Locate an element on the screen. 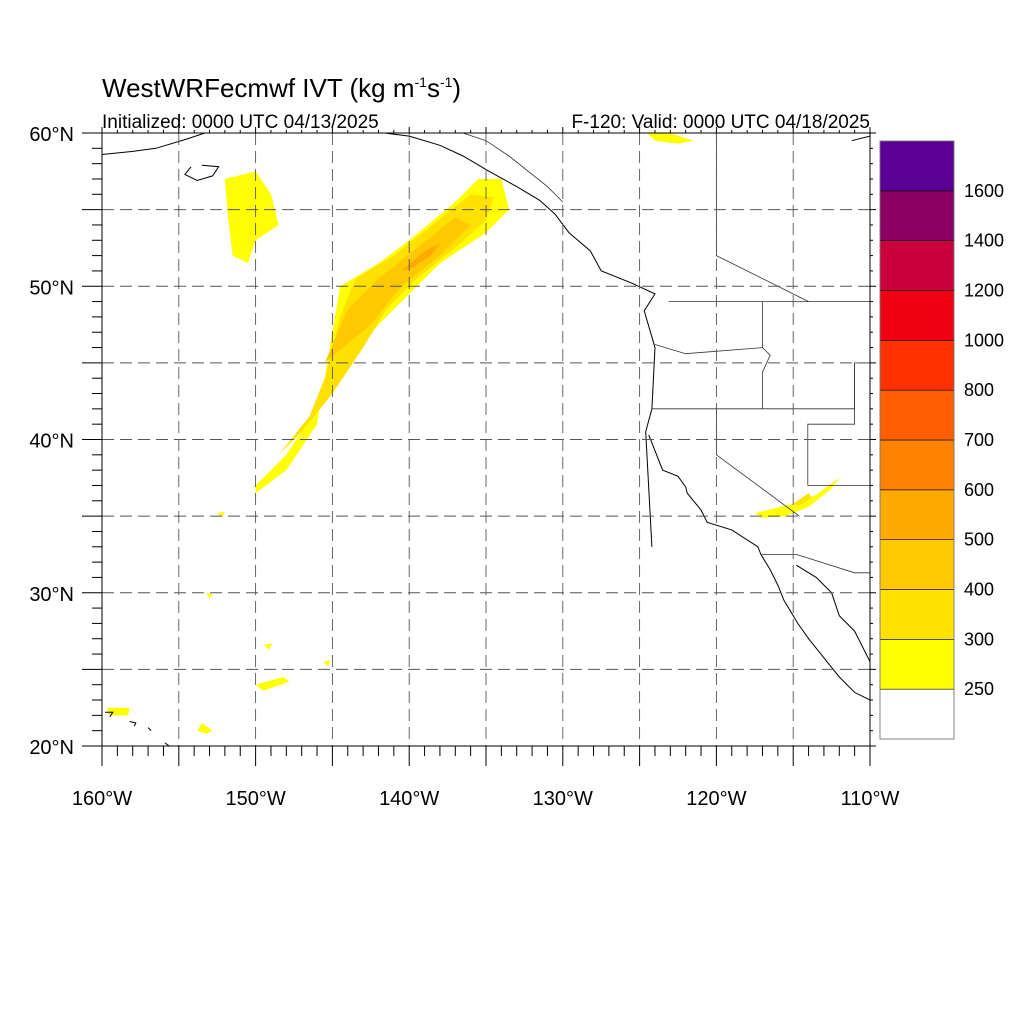 The image size is (1024, 1024). colorbar-label: 1200 is located at coordinates (984, 291).